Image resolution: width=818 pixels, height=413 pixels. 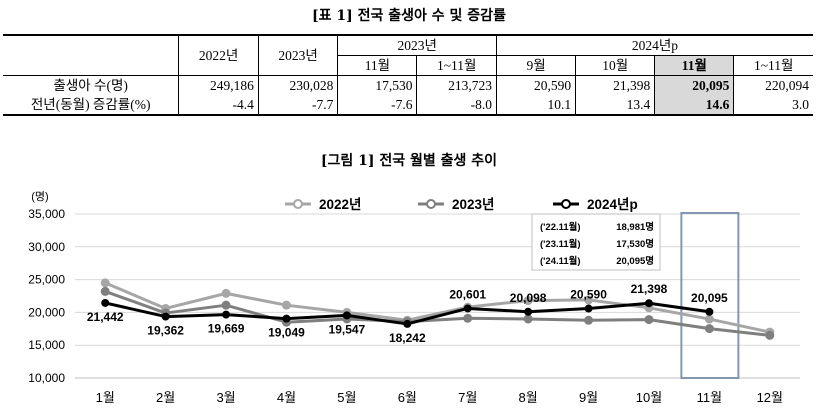 I want to click on col-header-2024-nov: 11월, so click(x=694, y=65).